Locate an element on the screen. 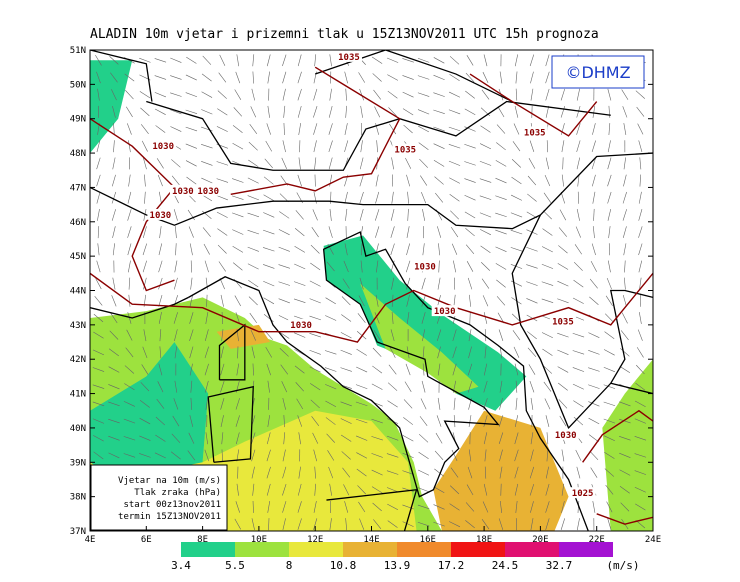 This screenshot has height=582, width=740. lon-label: 8E is located at coordinates (202, 540).